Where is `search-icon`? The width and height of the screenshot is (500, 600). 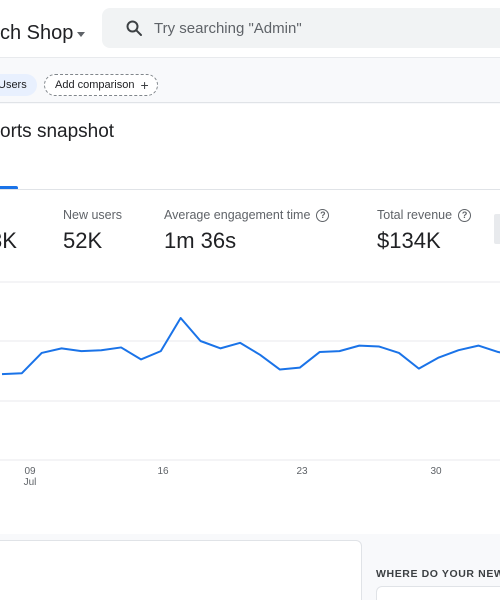
search-icon is located at coordinates (134, 28).